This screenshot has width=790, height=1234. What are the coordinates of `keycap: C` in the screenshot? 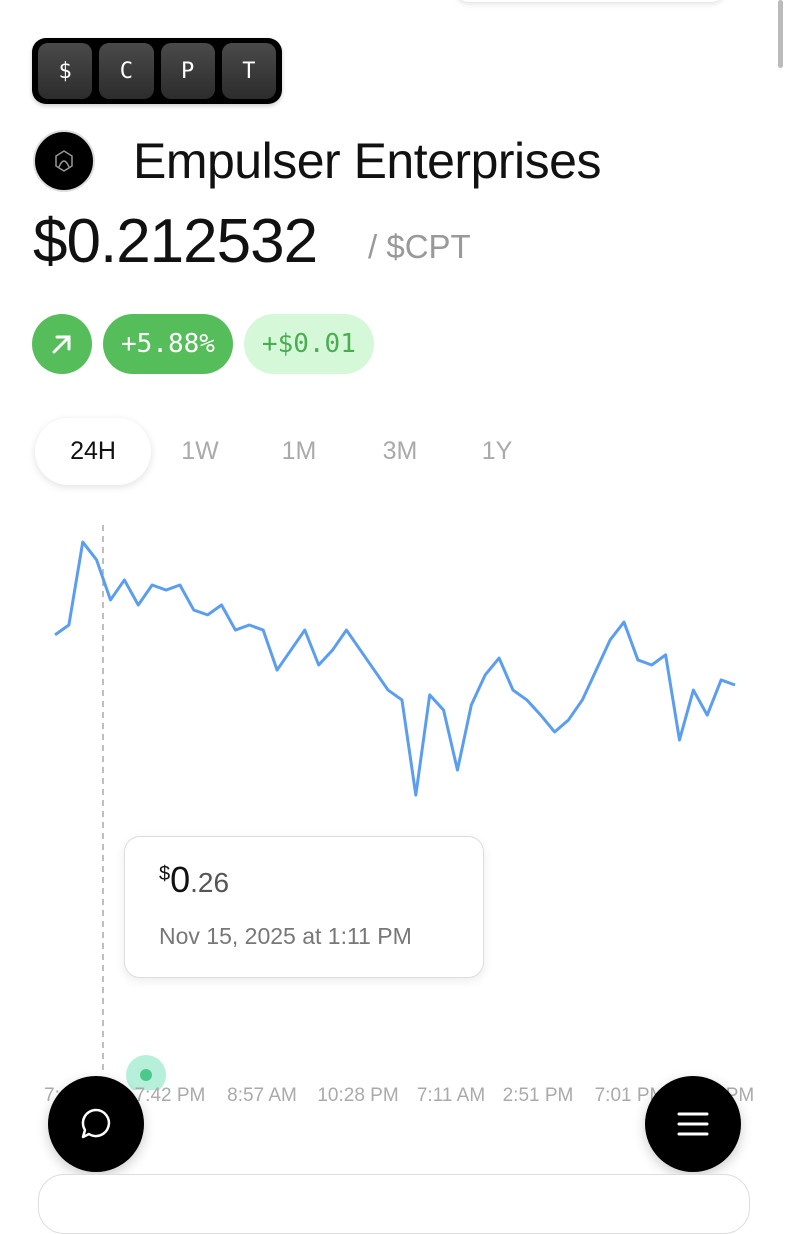 It's located at (126, 71).